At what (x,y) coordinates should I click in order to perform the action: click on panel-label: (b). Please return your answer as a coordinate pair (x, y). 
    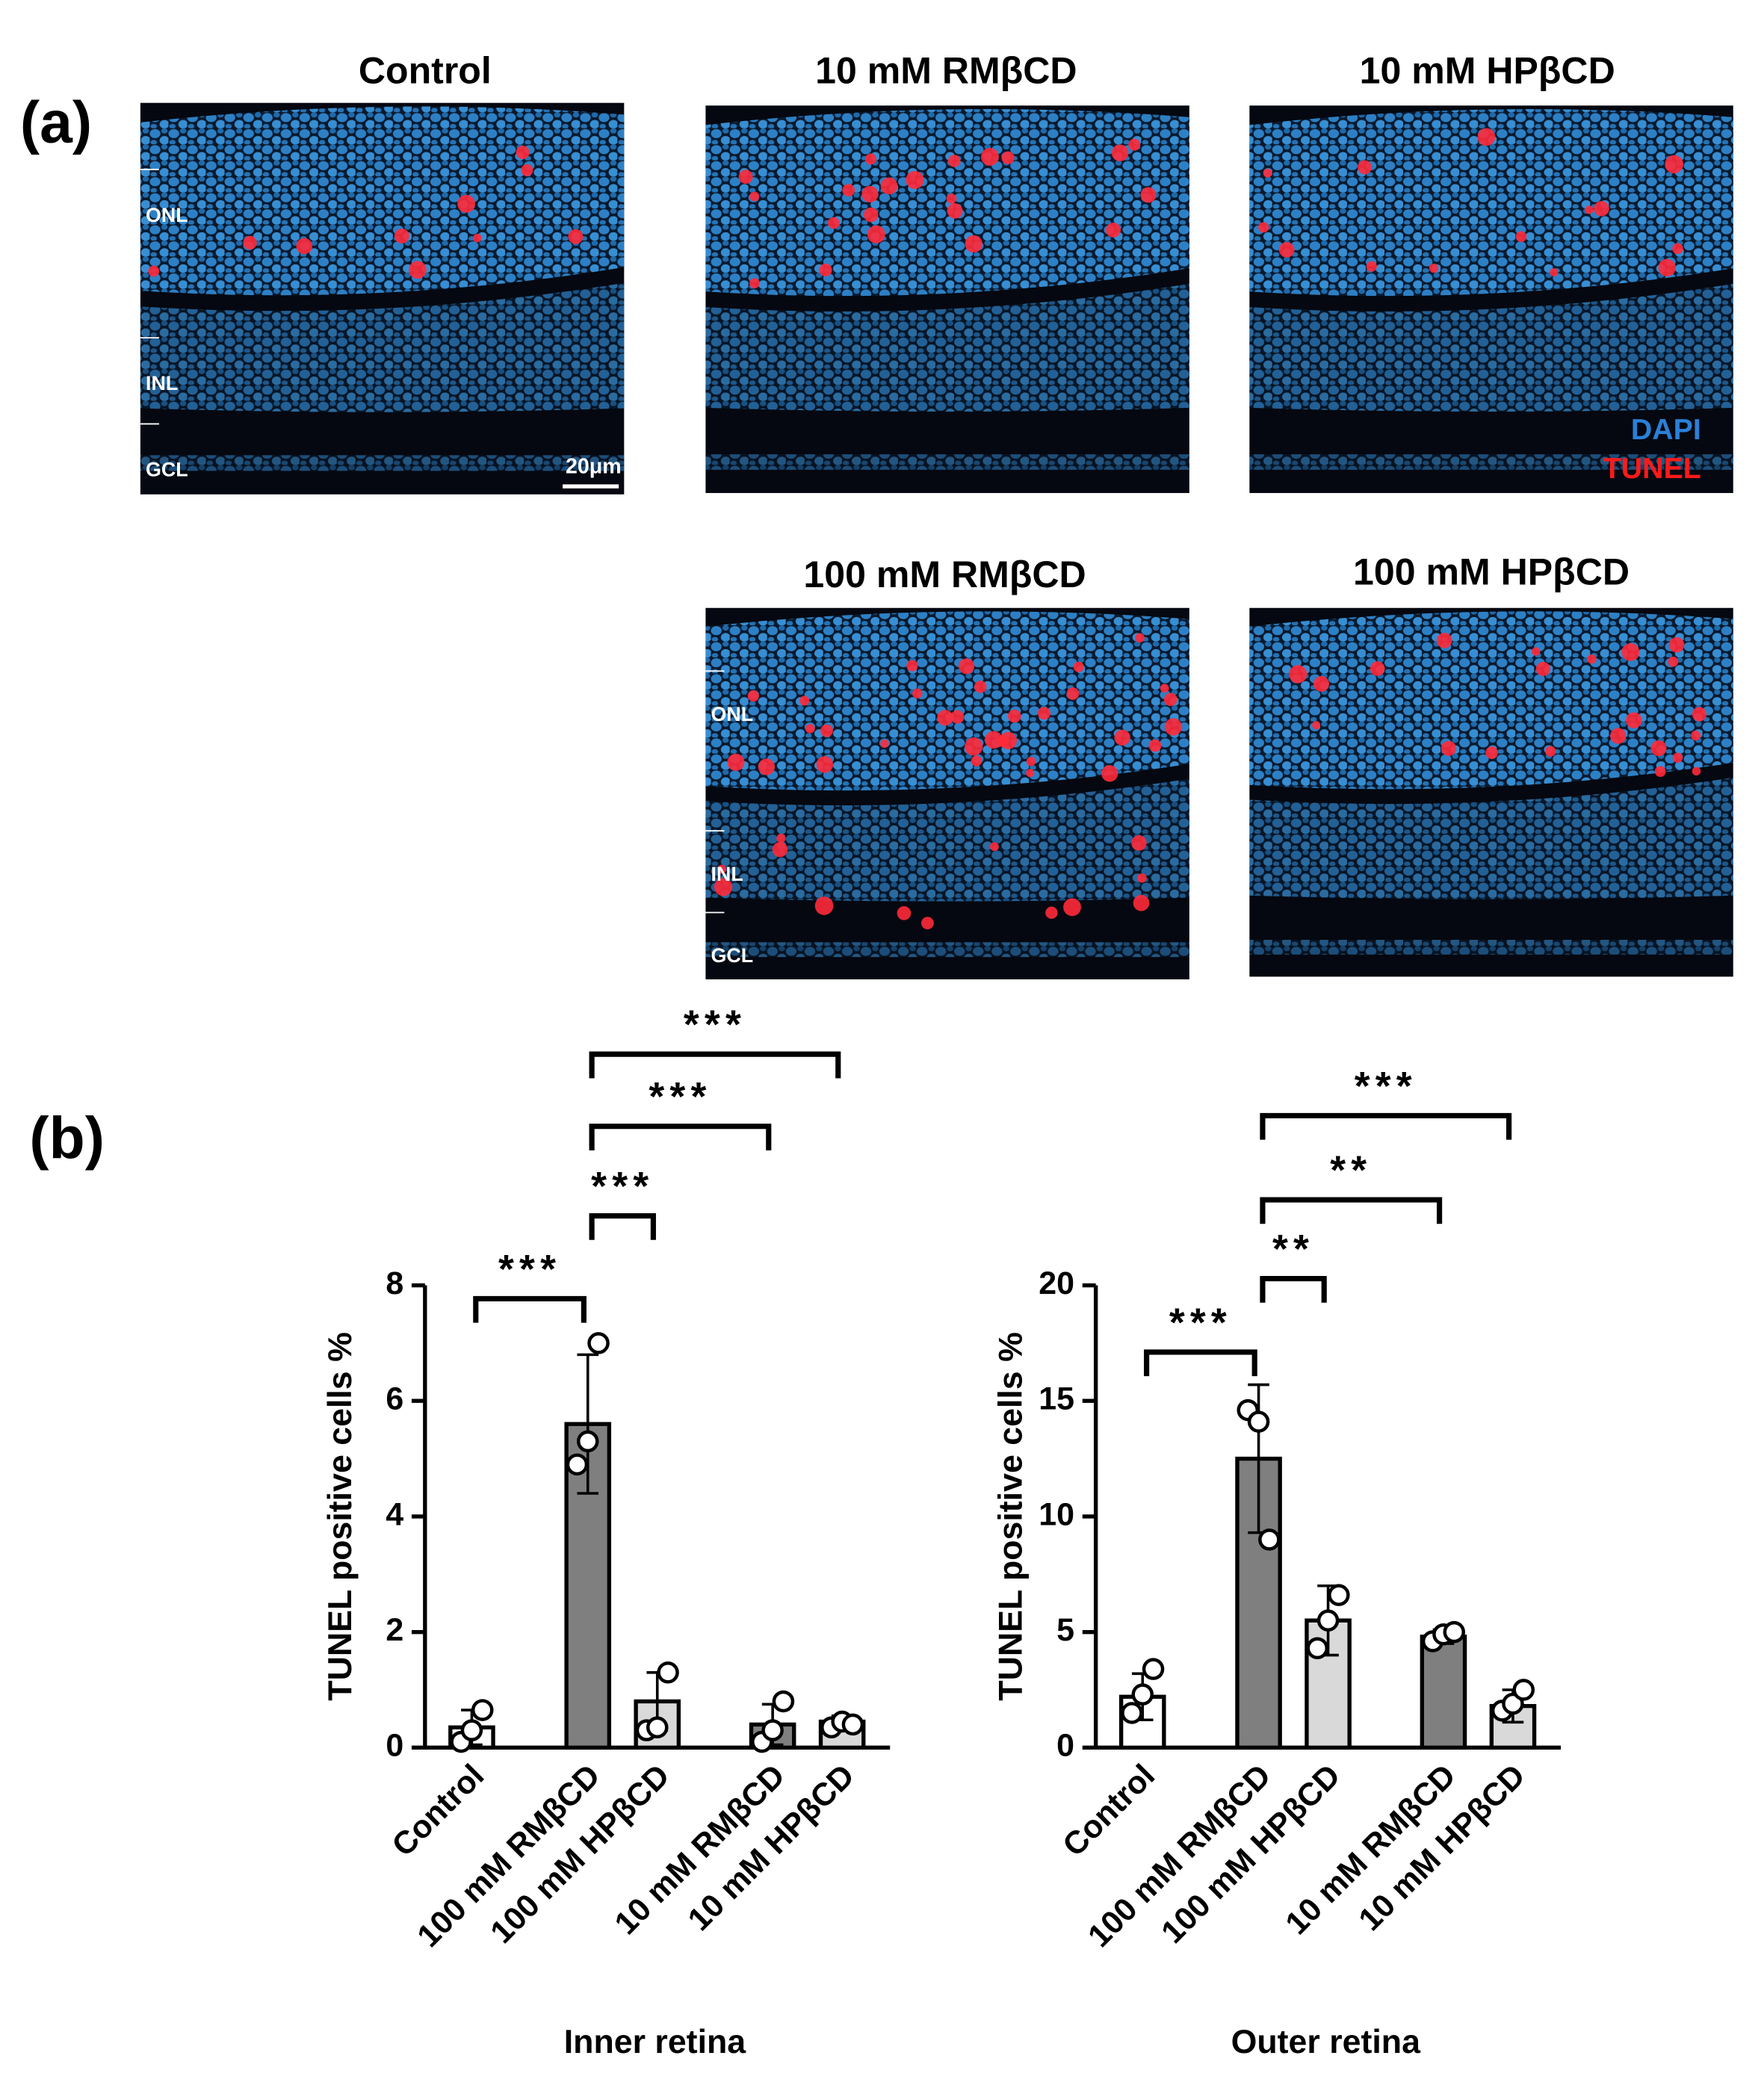
    Looking at the image, I should click on (66, 1138).